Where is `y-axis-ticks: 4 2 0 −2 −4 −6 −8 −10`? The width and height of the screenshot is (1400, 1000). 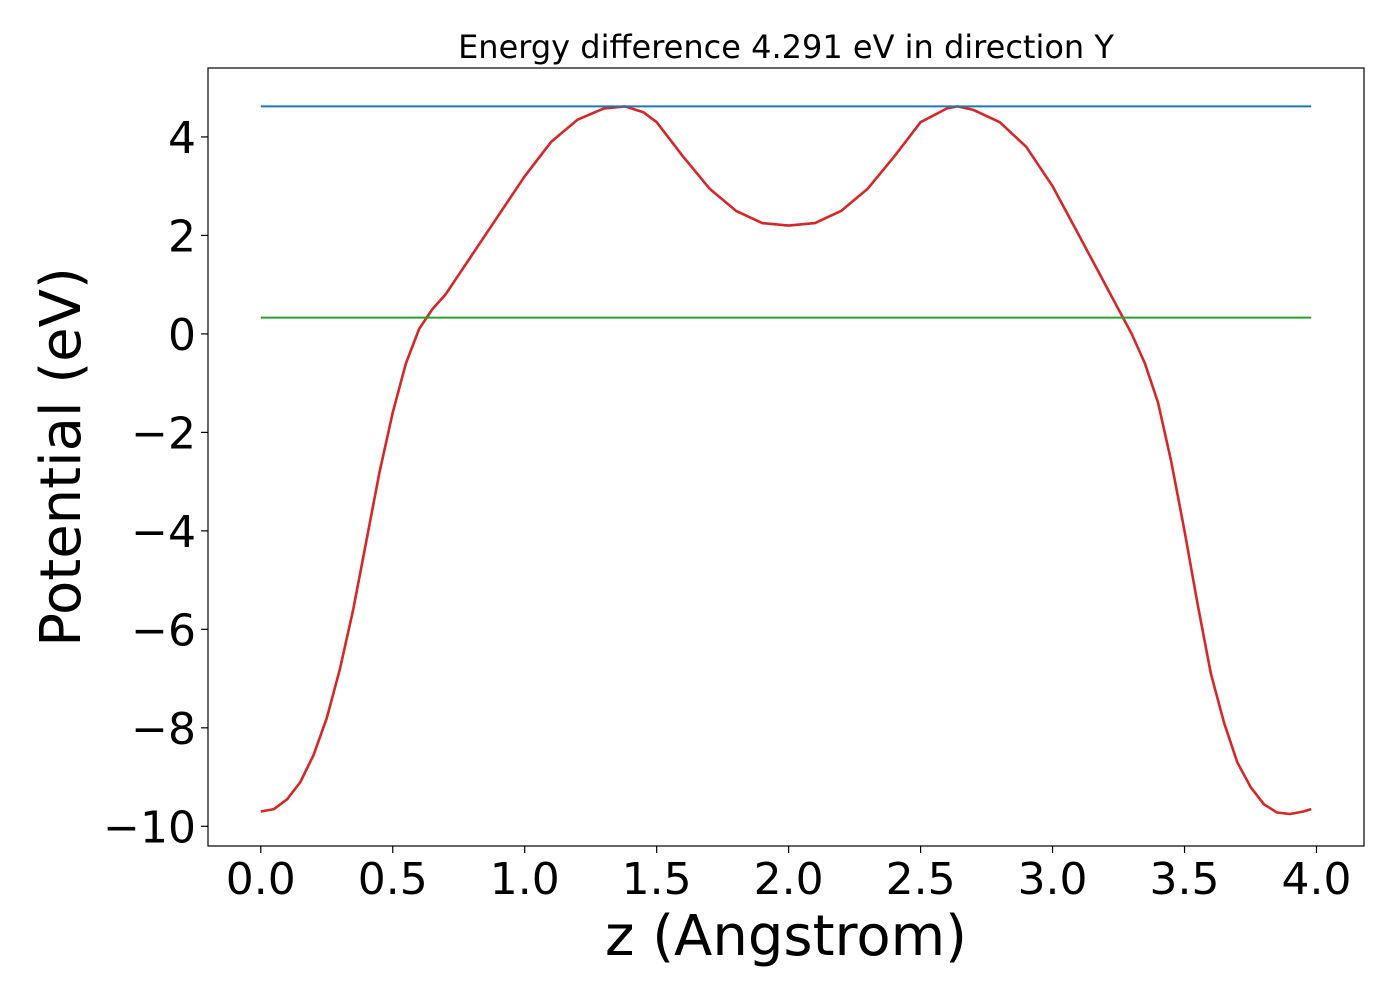
y-axis-ticks: 4 2 0 −2 −4 −6 −8 −10 is located at coordinates (155, 483).